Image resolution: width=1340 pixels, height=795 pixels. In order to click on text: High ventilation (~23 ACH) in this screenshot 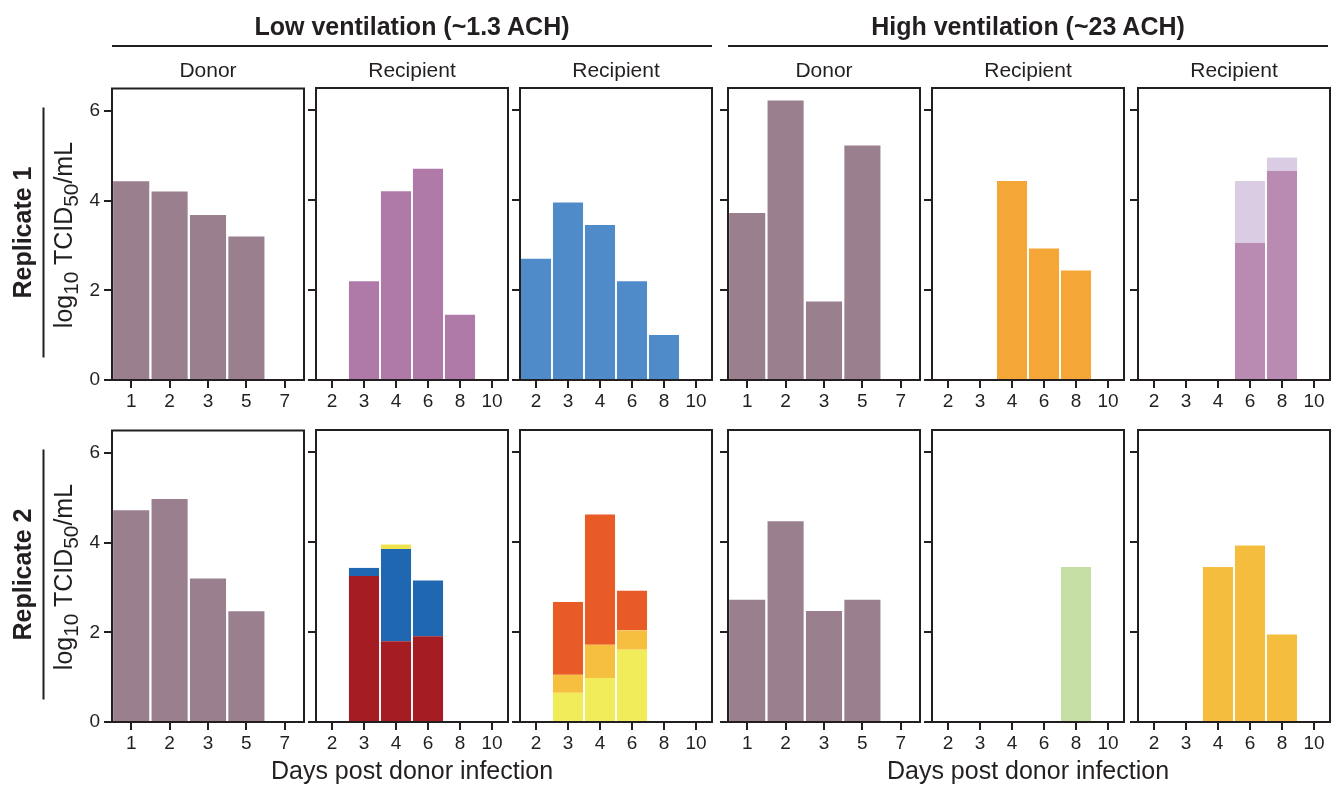, I will do `click(1028, 29)`.